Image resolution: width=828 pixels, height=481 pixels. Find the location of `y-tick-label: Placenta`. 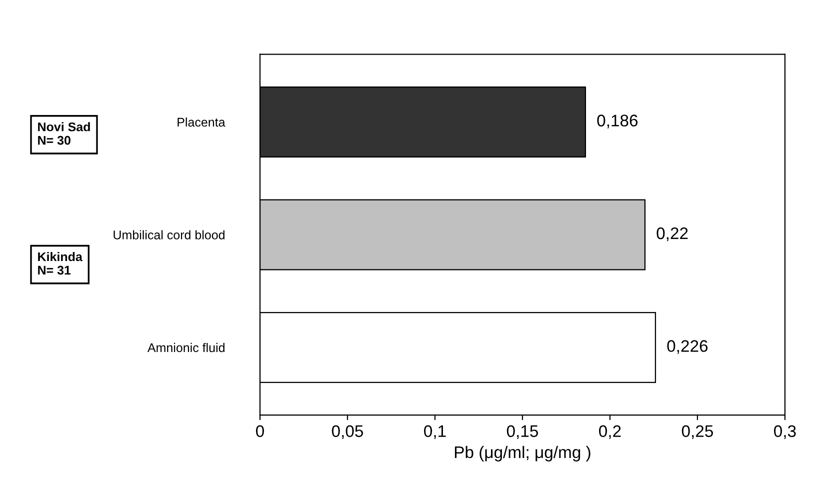

y-tick-label: Placenta is located at coordinates (202, 122).